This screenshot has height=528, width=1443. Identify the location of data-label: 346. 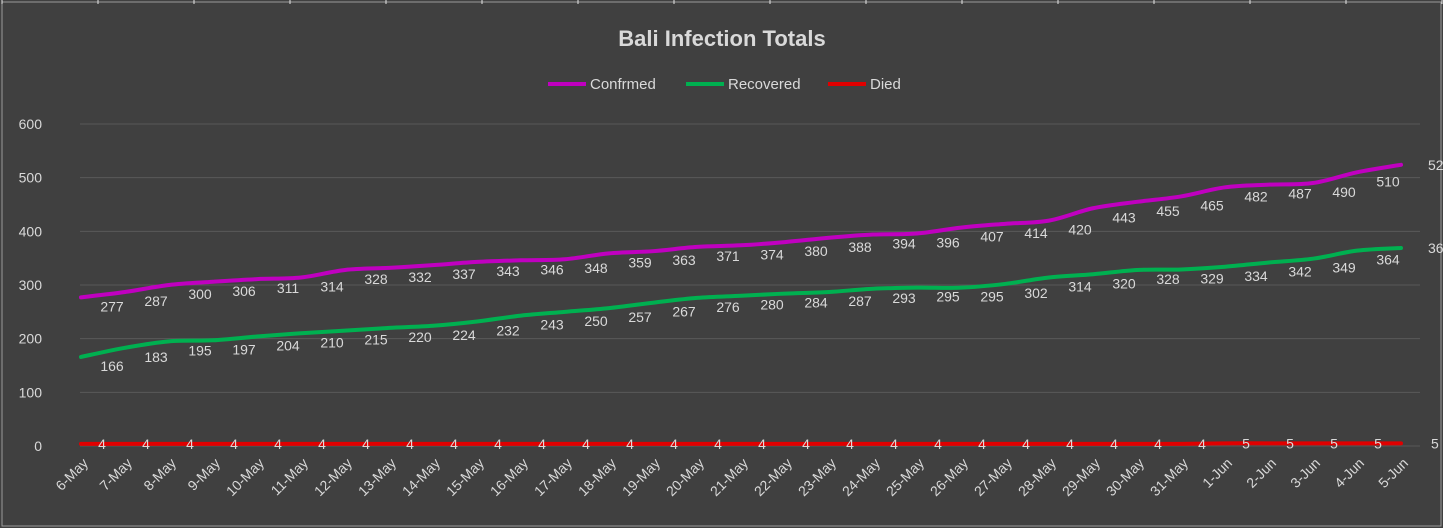
(552, 269).